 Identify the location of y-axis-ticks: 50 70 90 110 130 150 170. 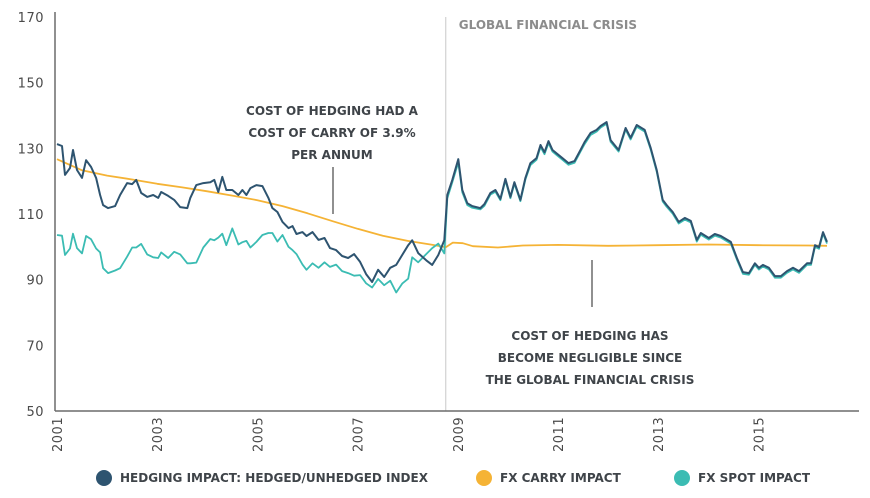
(31, 215).